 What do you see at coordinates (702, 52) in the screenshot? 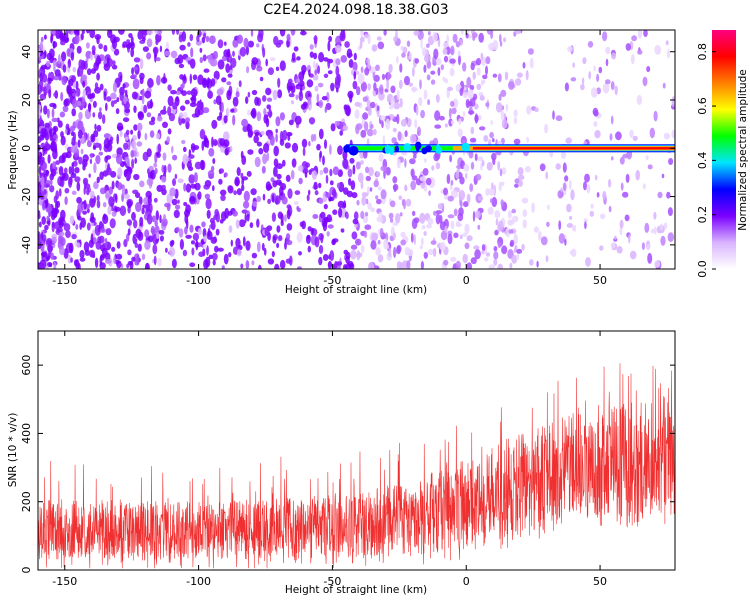
I see `colorbar-tick-label: 0.8` at bounding box center [702, 52].